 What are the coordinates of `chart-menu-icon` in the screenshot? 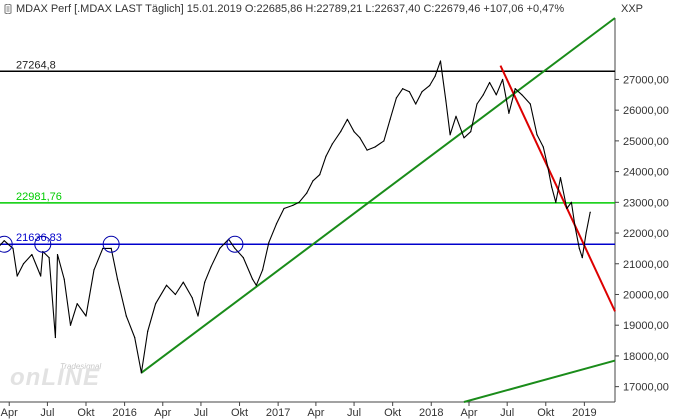 It's located at (8, 9).